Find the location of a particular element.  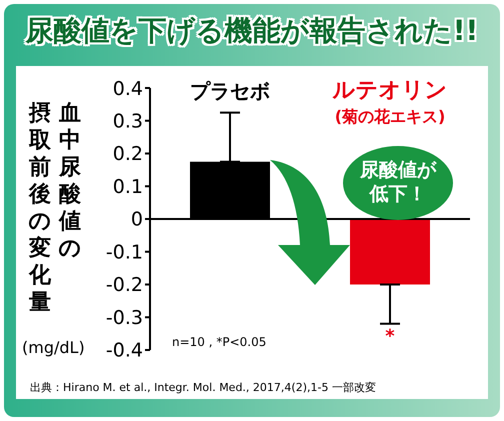

y-tick-label: 0.1 is located at coordinates (127, 187).